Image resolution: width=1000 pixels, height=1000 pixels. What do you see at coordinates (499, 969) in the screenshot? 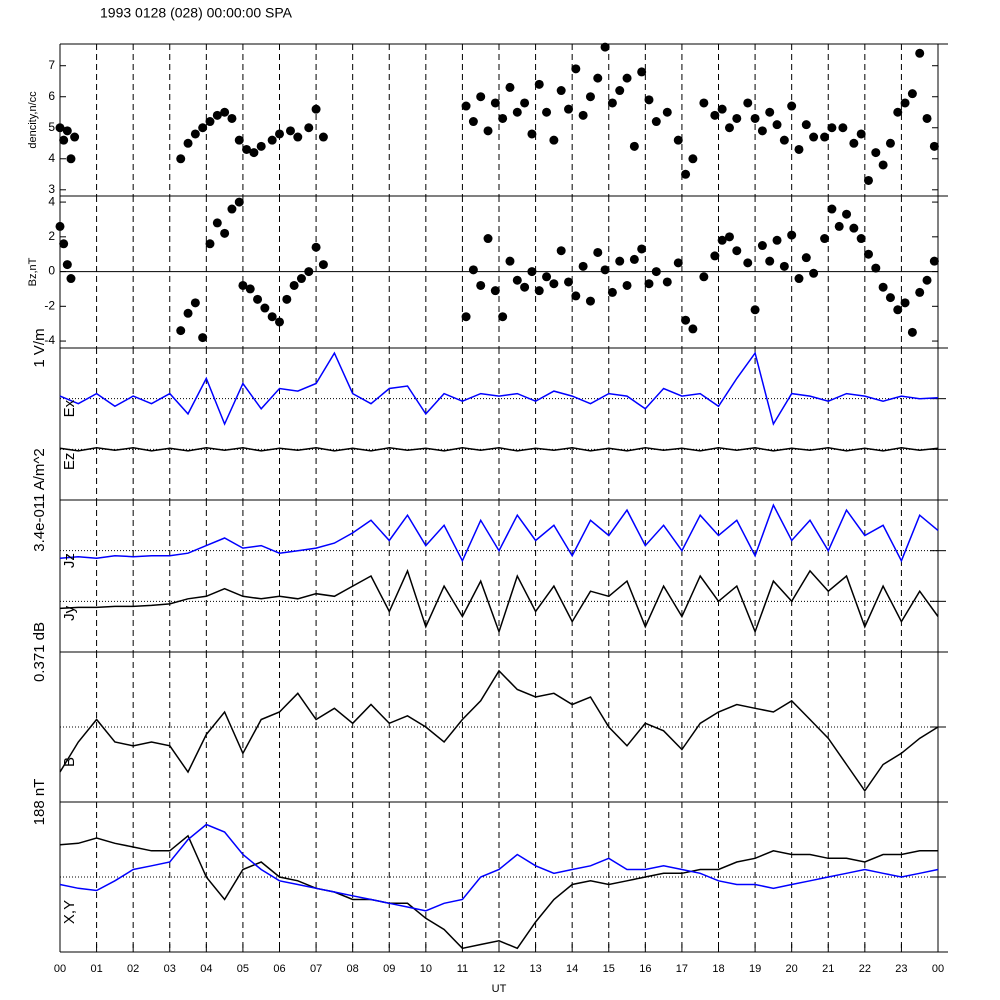
I see `x-tick-label: 12` at bounding box center [499, 969].